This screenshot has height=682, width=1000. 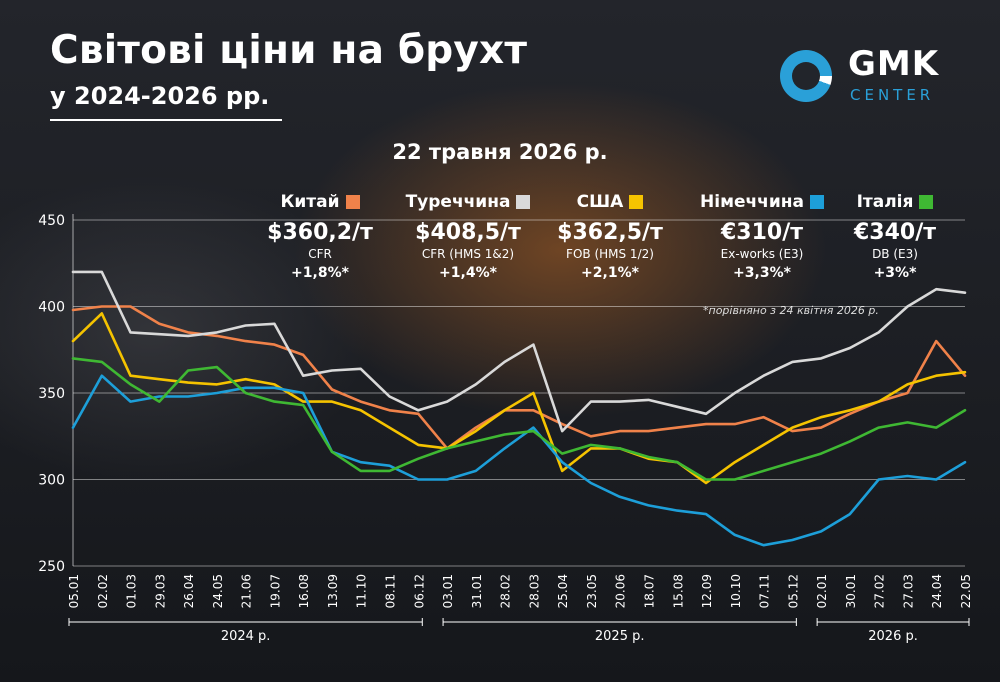 I want to click on x-tick-label: 26.04, so click(x=189, y=591).